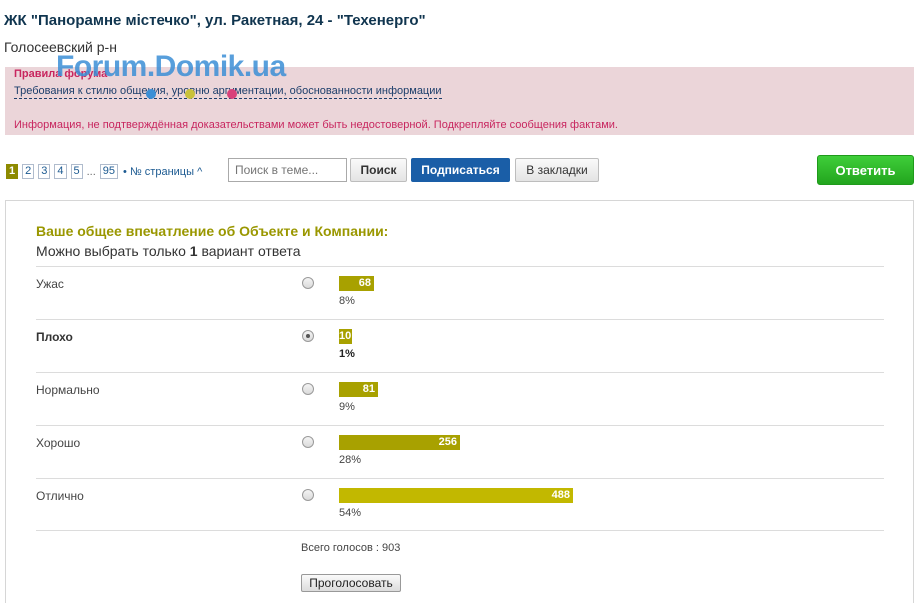 The width and height of the screenshot is (920, 603). I want to click on page-link-last: 95, so click(109, 171).